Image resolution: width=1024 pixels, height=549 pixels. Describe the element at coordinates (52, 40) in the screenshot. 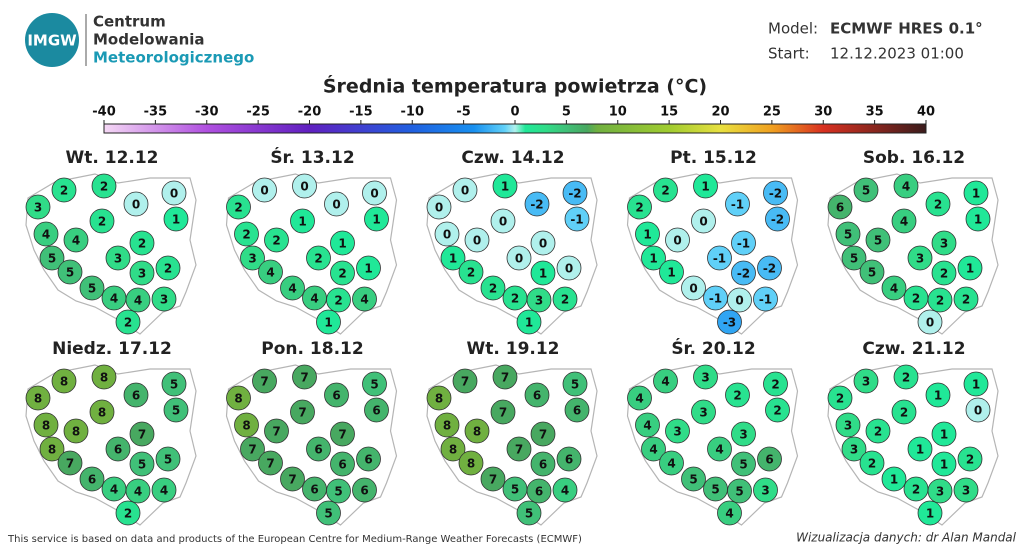

I see `logo: IMGW` at that location.